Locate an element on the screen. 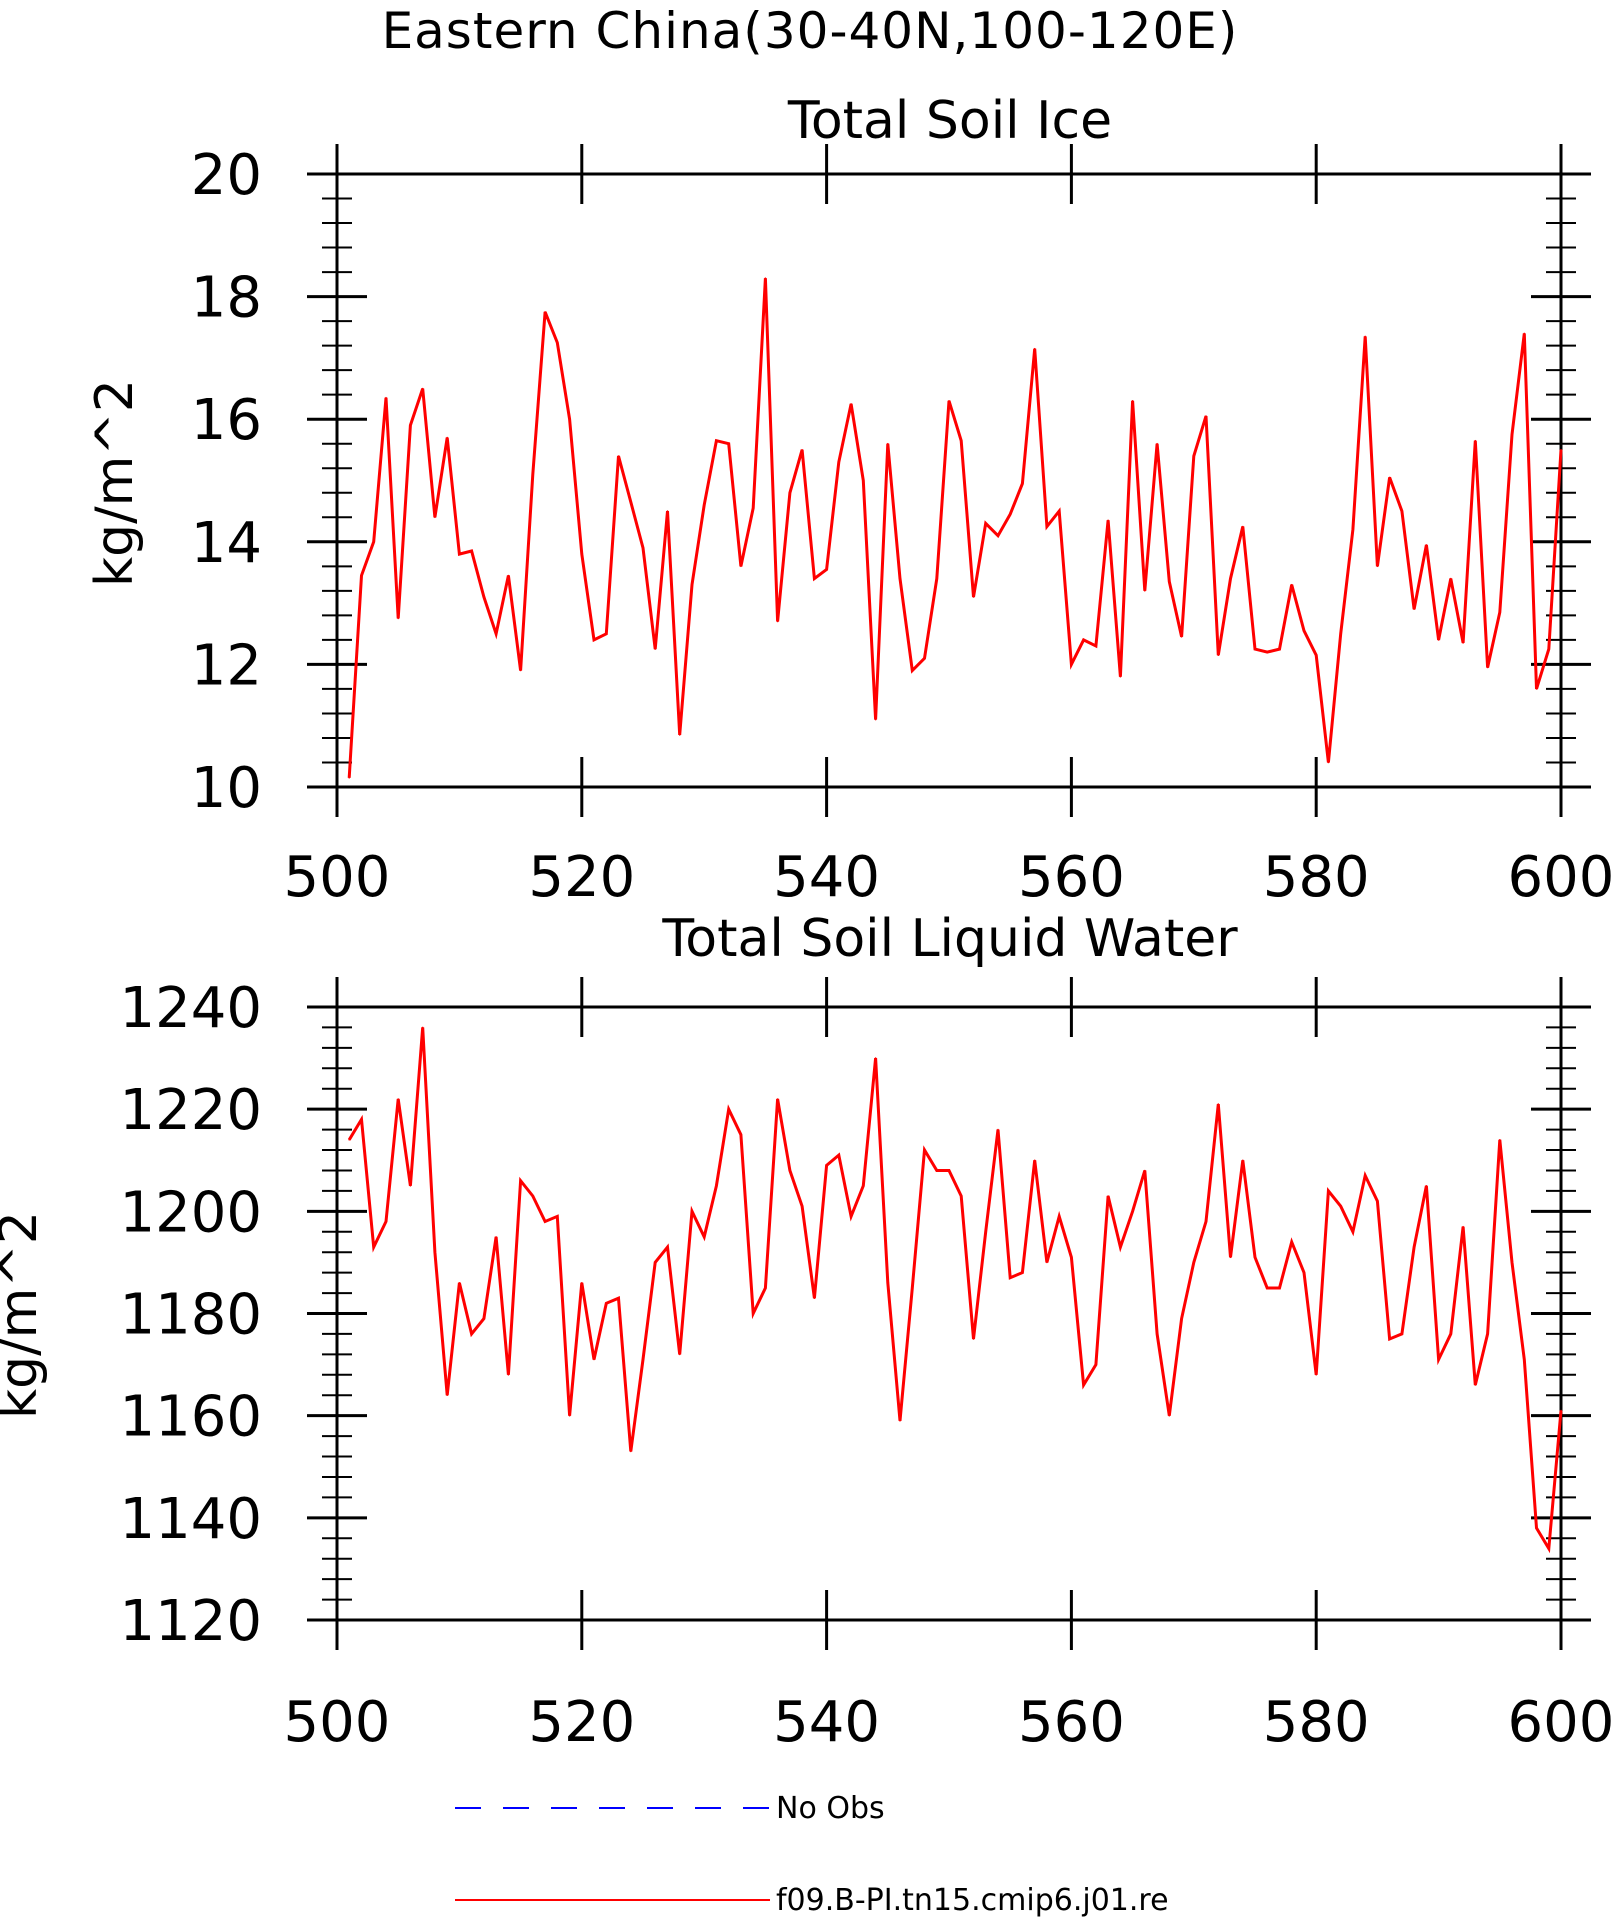 The height and width of the screenshot is (1922, 1622). legend-label-model-run: f09.B-PI.tn15.cmip6.j01.re is located at coordinates (972, 1900).